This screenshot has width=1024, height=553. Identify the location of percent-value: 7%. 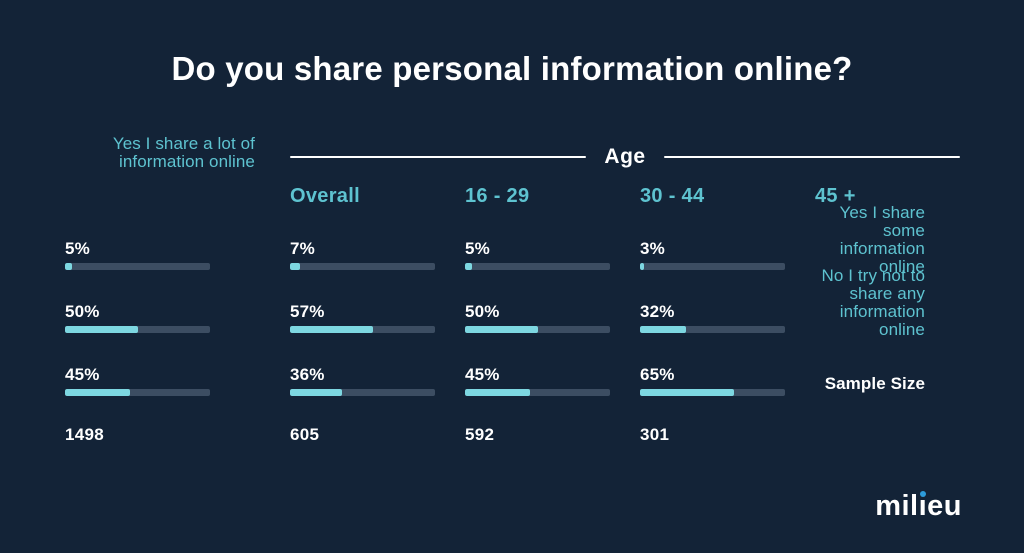
(302, 248).